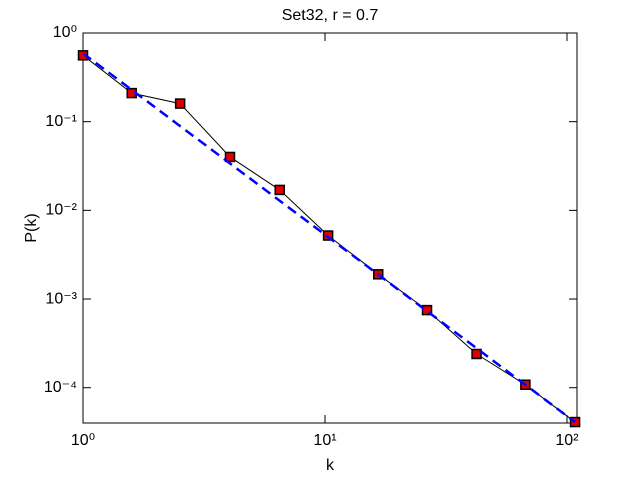 This screenshot has width=640, height=480. Describe the element at coordinates (61, 121) in the screenshot. I see `y-tick-label: 10⁻¹` at that location.